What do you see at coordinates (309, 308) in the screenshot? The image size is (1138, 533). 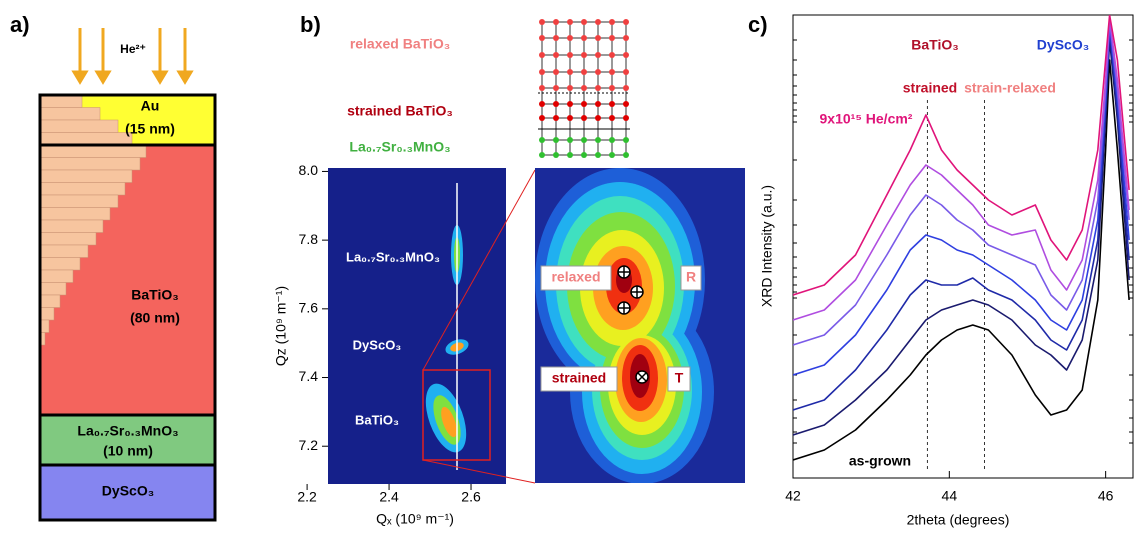 I see `y-tick-label: 7.6` at bounding box center [309, 308].